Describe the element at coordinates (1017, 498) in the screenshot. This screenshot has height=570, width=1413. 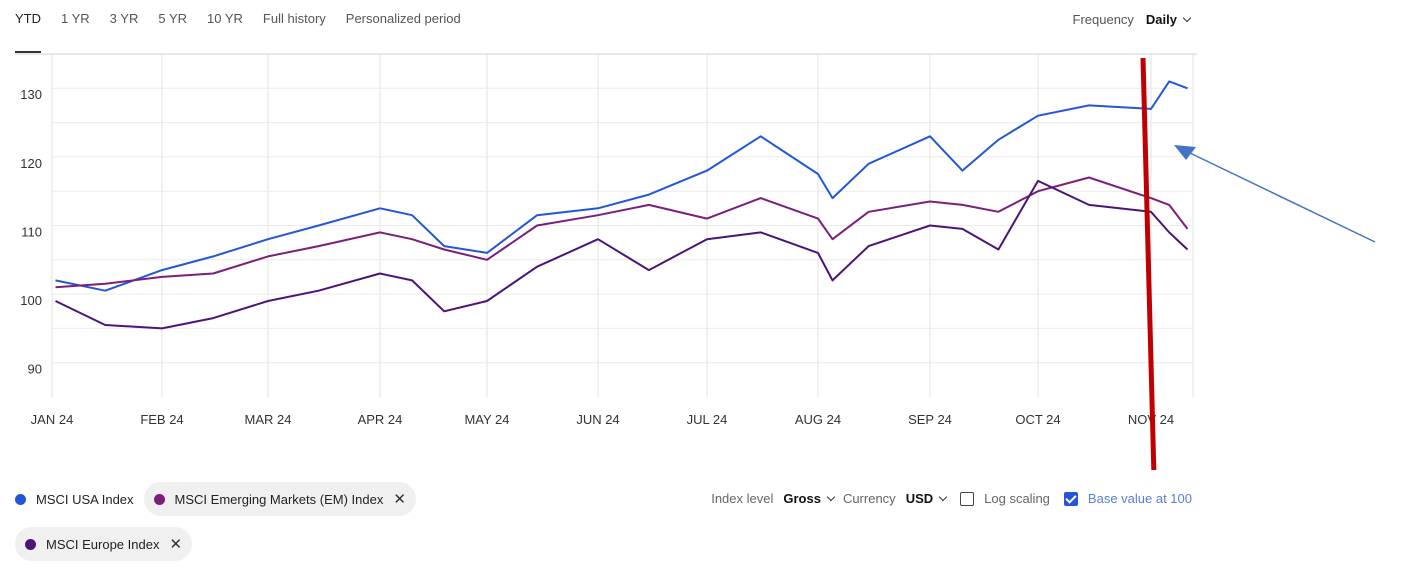
I see `log-scaling-label: Log scaling` at that location.